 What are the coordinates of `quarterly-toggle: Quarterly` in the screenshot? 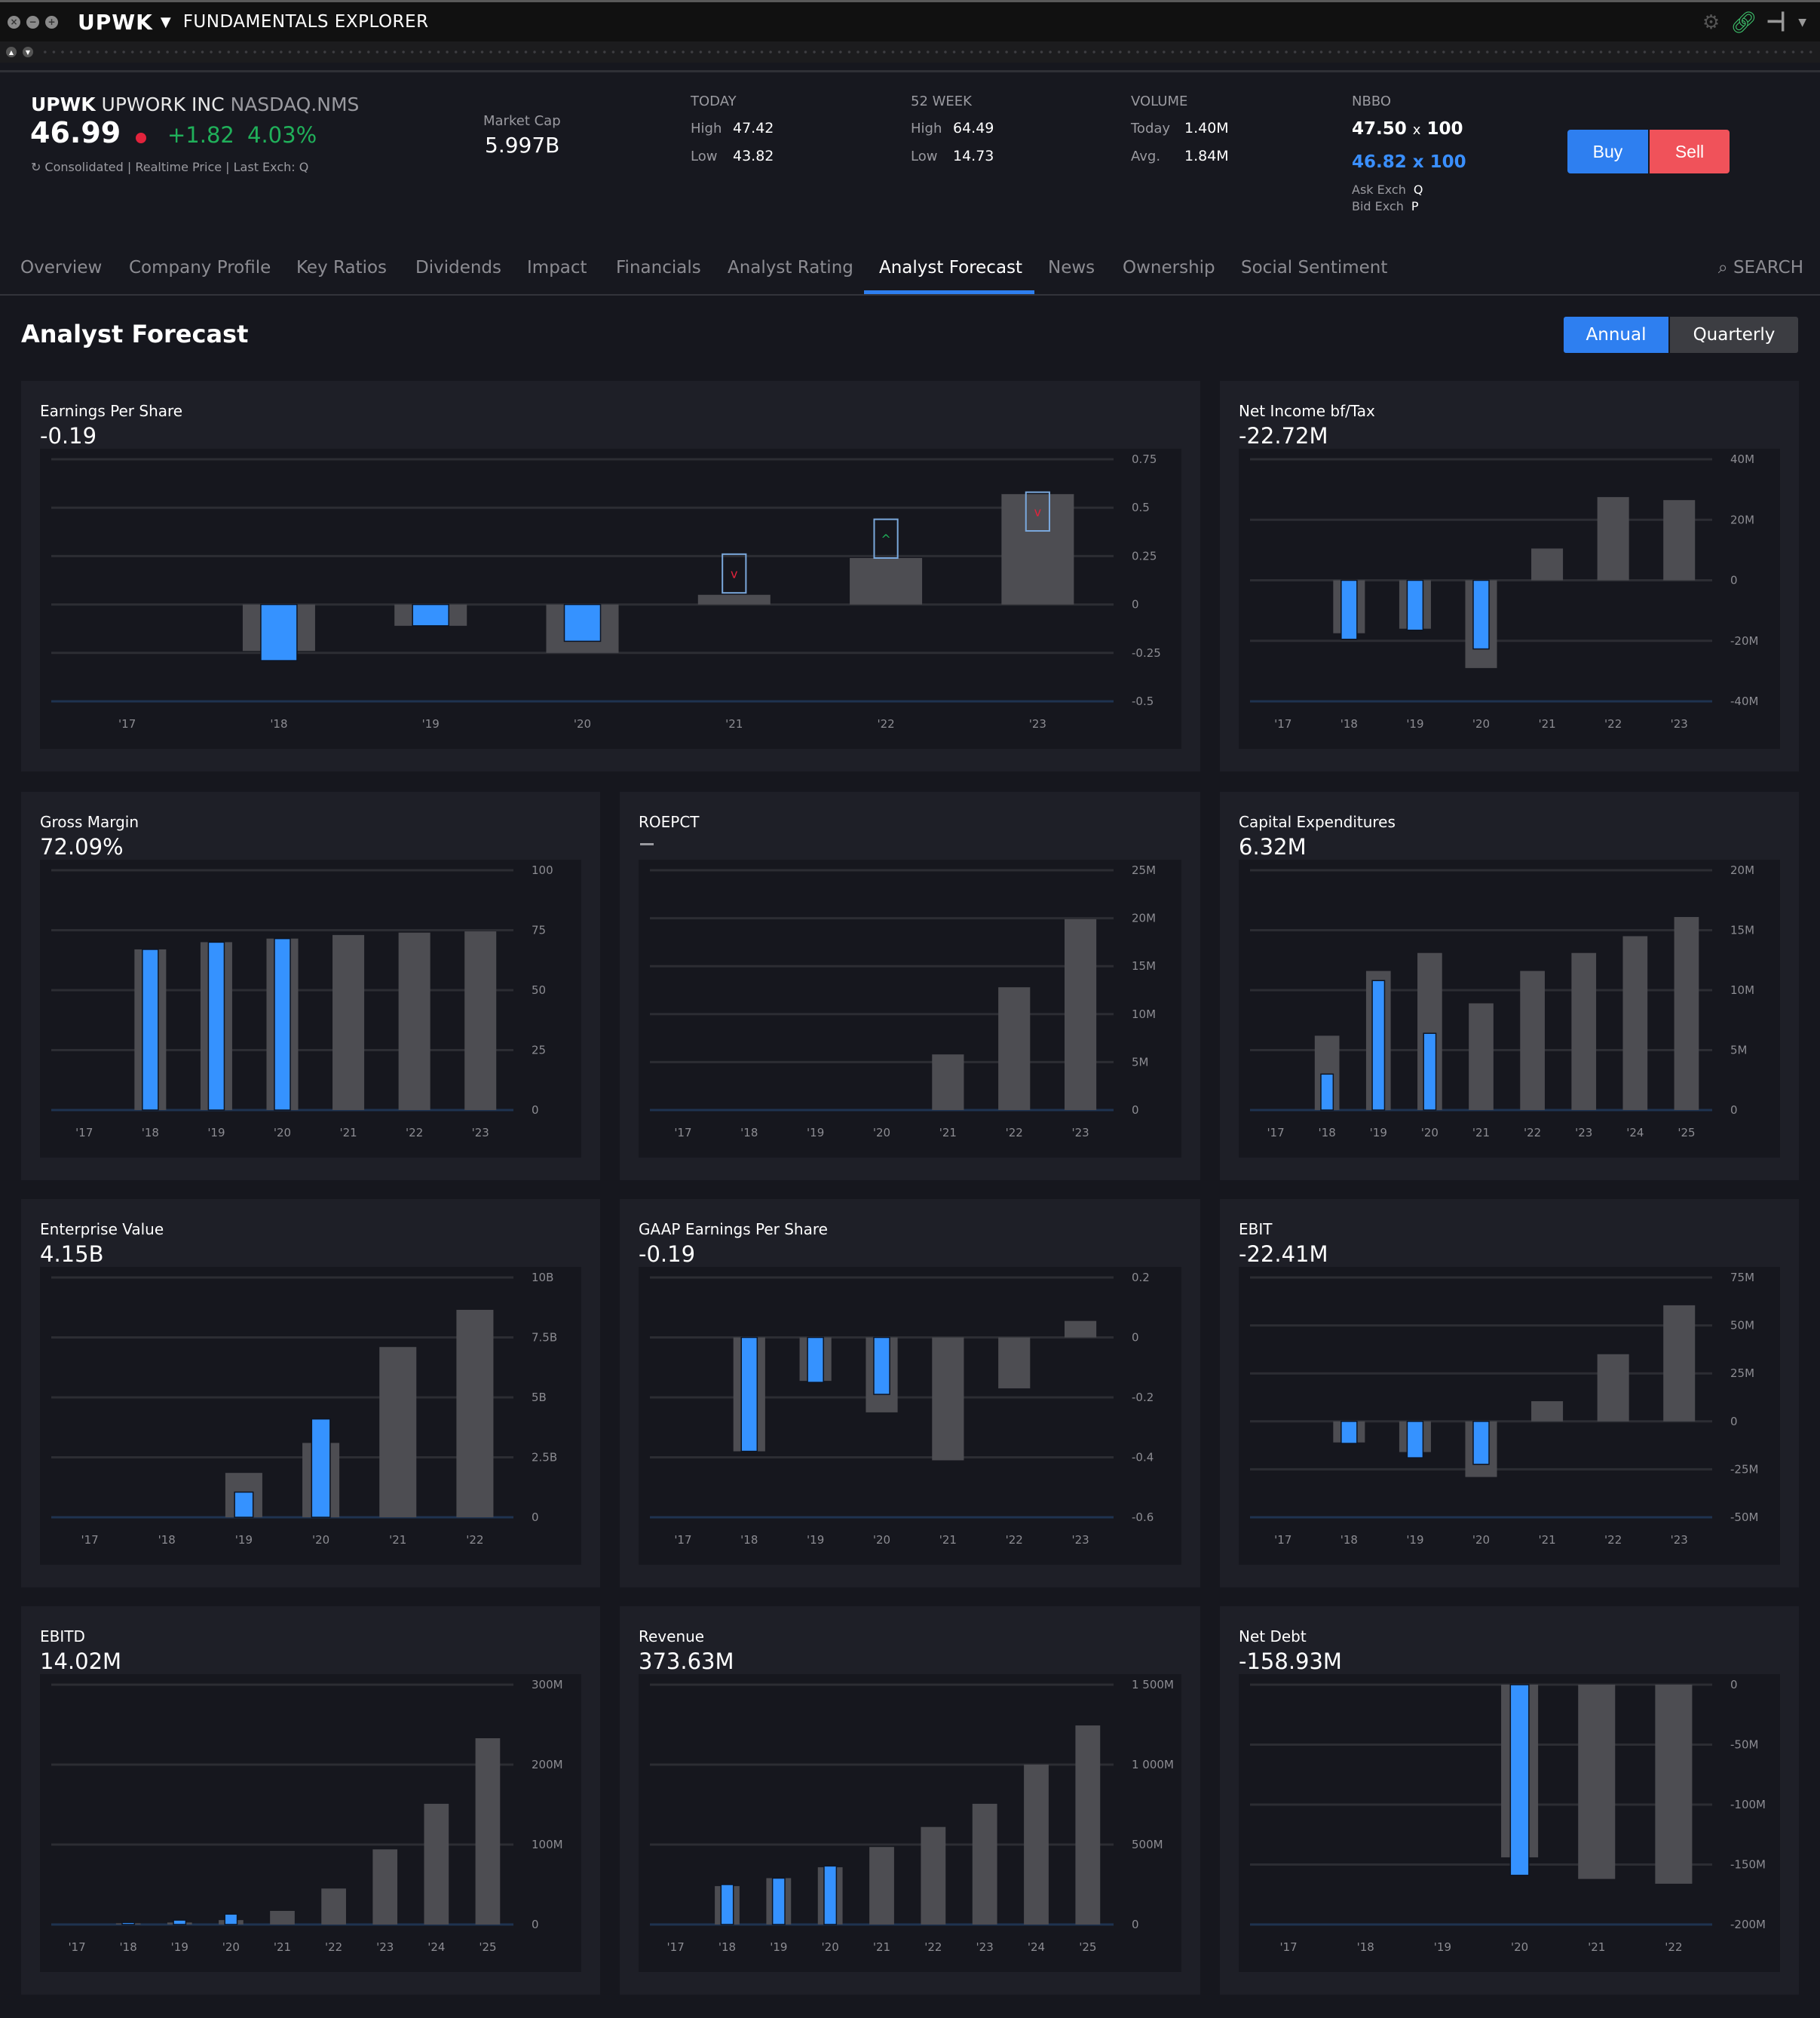 It's located at (1734, 335).